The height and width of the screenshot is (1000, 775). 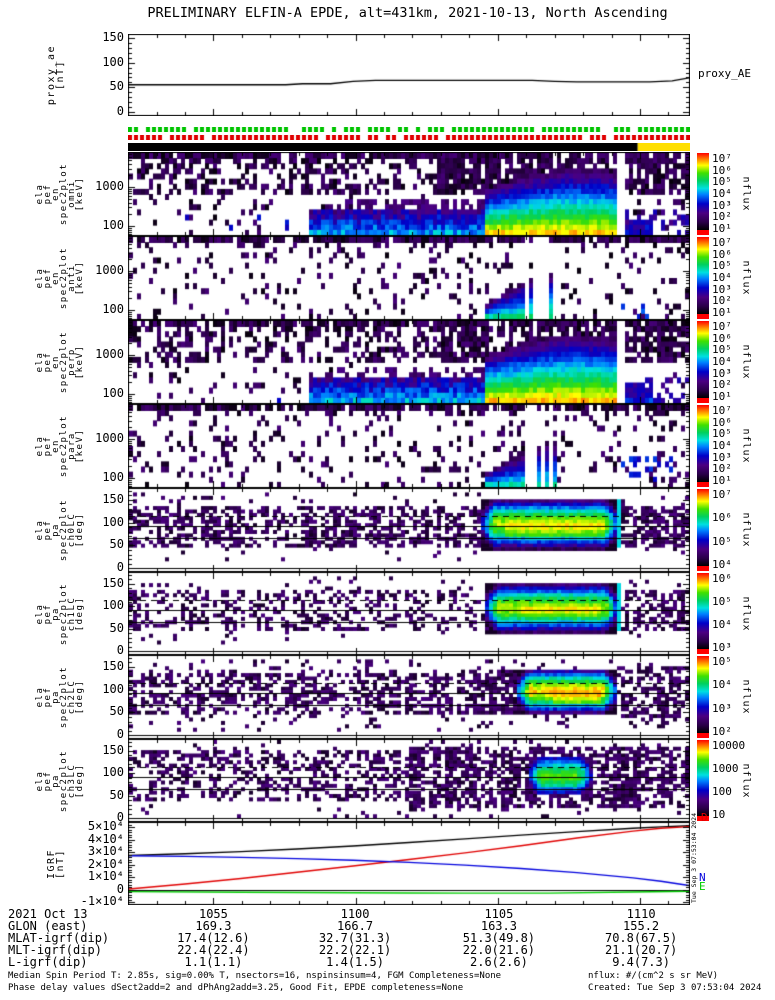 I want to click on table-cell-value: 166.7, so click(x=355, y=926).